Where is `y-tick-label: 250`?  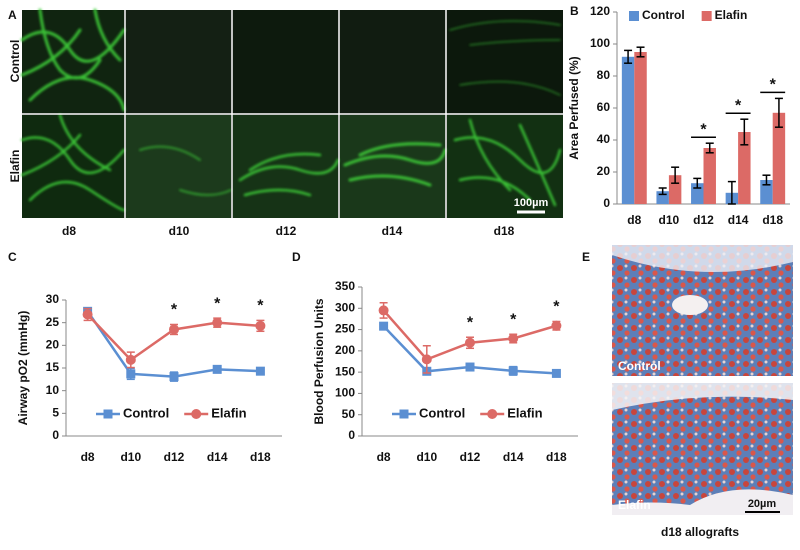
y-tick-label: 250 is located at coordinates (345, 329).